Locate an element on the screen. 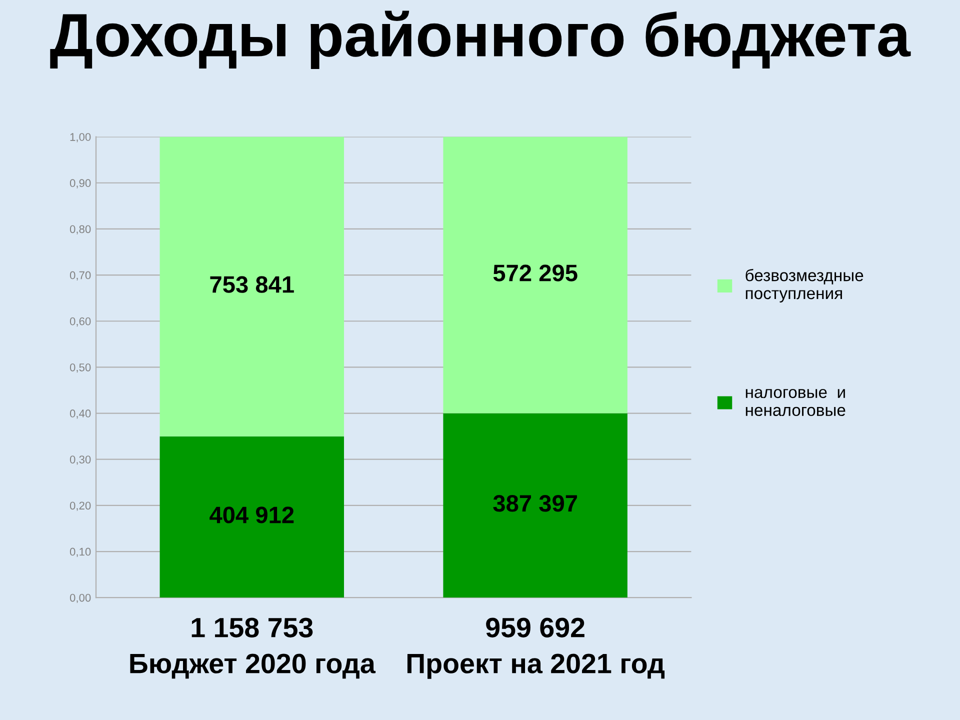 The image size is (960, 720). annotation: 572 295 is located at coordinates (535, 273).